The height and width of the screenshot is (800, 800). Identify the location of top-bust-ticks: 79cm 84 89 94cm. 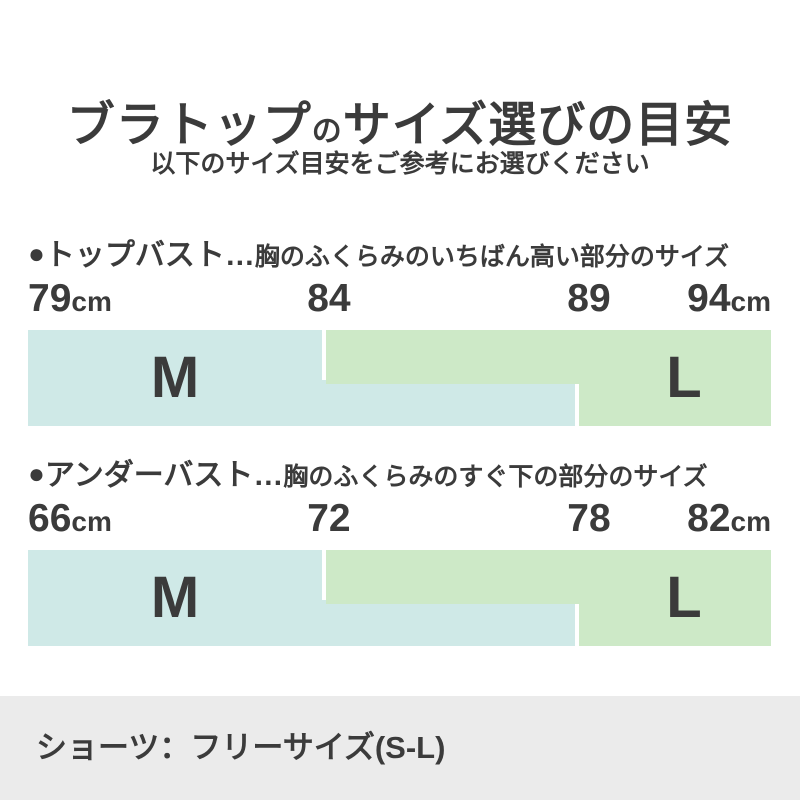
(399, 299).